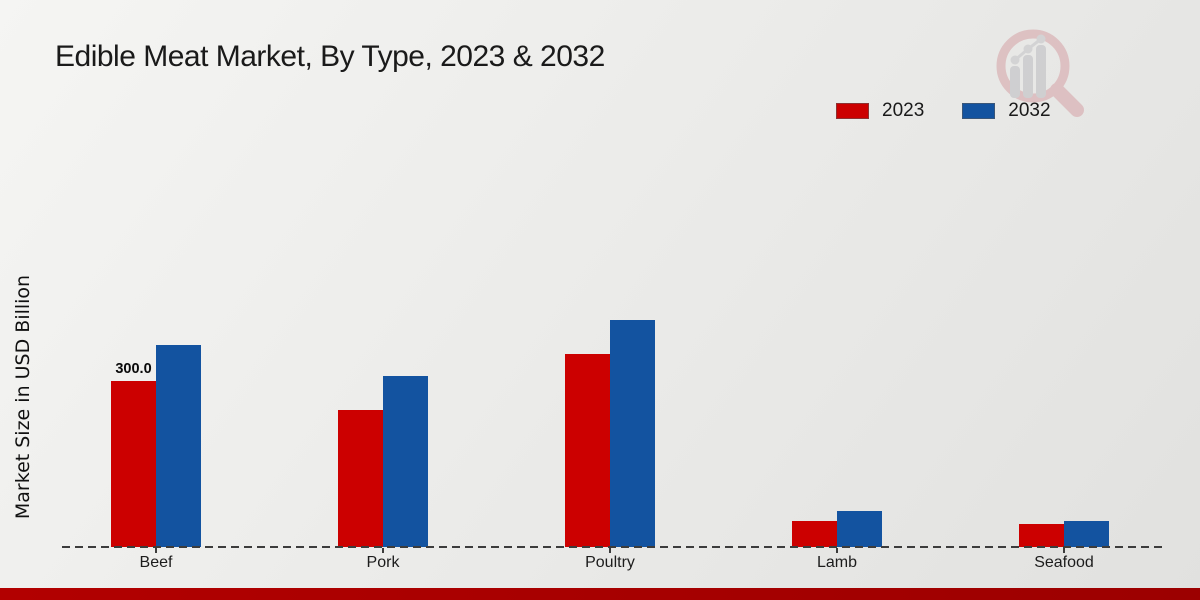 Image resolution: width=1200 pixels, height=600 pixels. I want to click on bar-beef-2032, so click(178, 446).